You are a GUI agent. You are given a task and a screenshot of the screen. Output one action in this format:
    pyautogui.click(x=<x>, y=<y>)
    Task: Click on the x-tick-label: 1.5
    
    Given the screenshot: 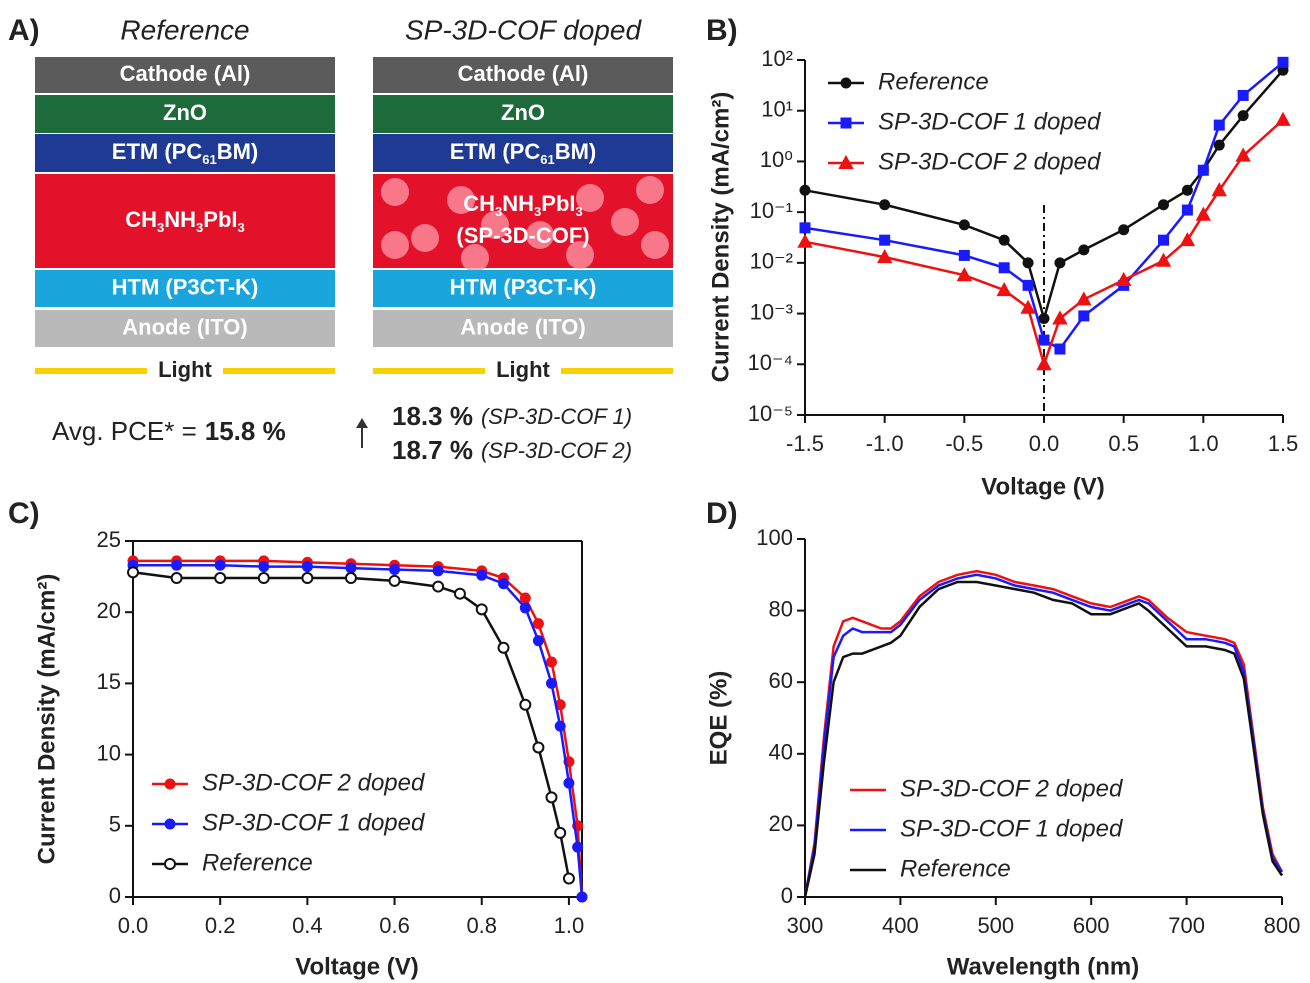 What is the action you would take?
    pyautogui.click(x=1283, y=443)
    